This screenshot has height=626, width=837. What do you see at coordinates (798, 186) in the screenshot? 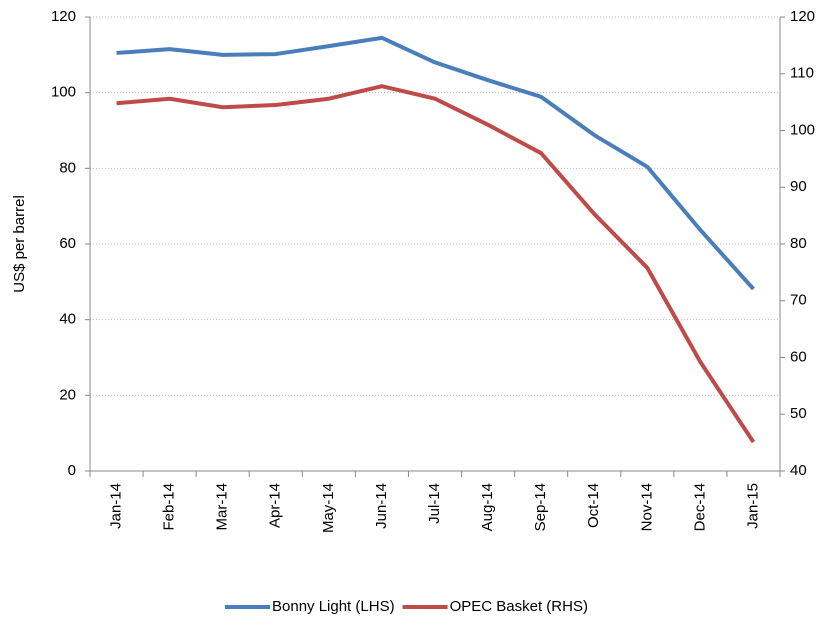
I see `y2-tick-label: 90` at bounding box center [798, 186].